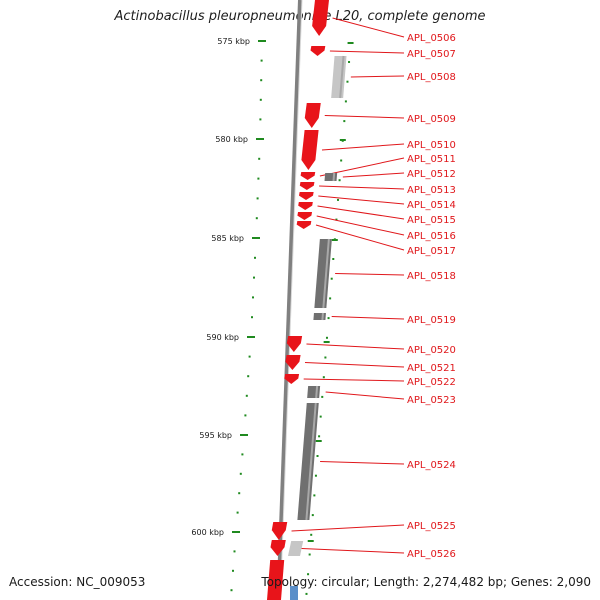  Describe the element at coordinates (431, 276) in the screenshot. I see `gene-label: APL_0518` at that location.